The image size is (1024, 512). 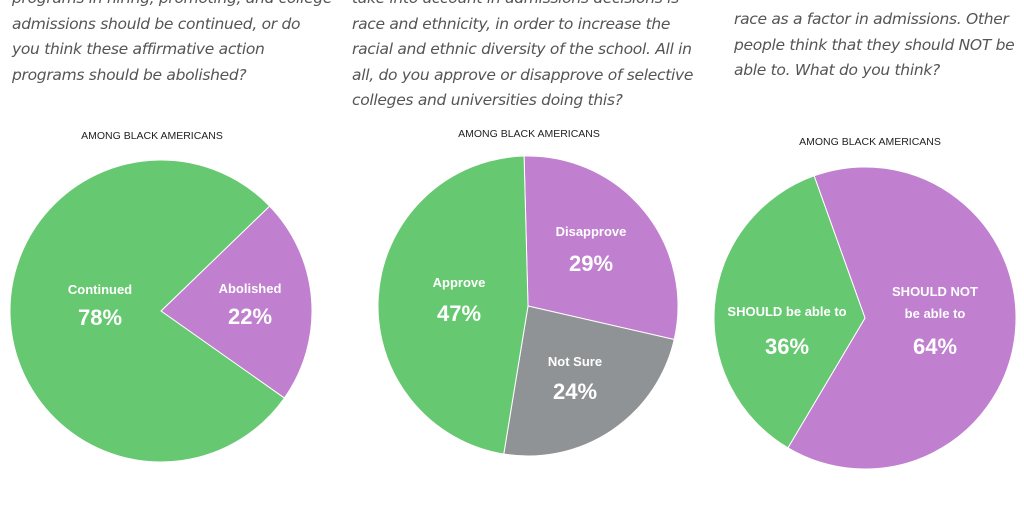 What do you see at coordinates (129, 74) in the screenshot?
I see `question-line: programs should be abolished?` at bounding box center [129, 74].